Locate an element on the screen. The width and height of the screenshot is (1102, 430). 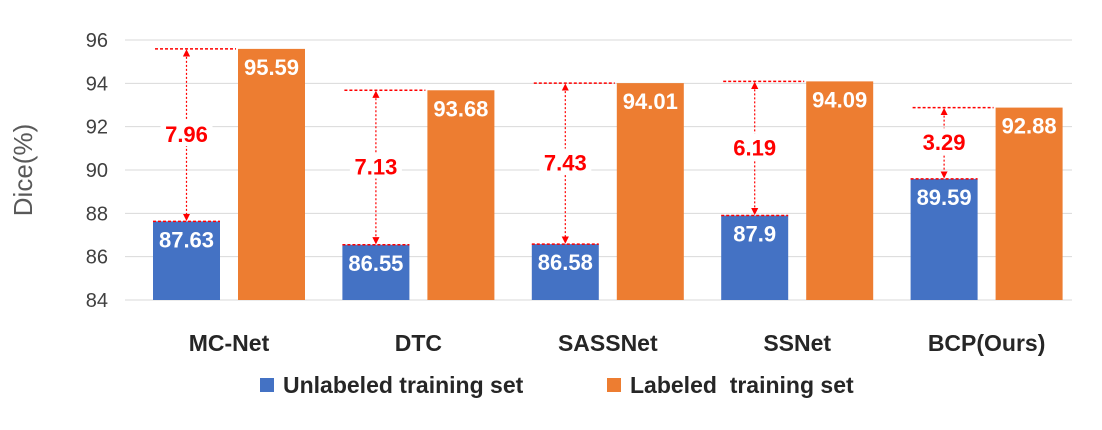
gap-value-label: 7.13 is located at coordinates (375, 167).